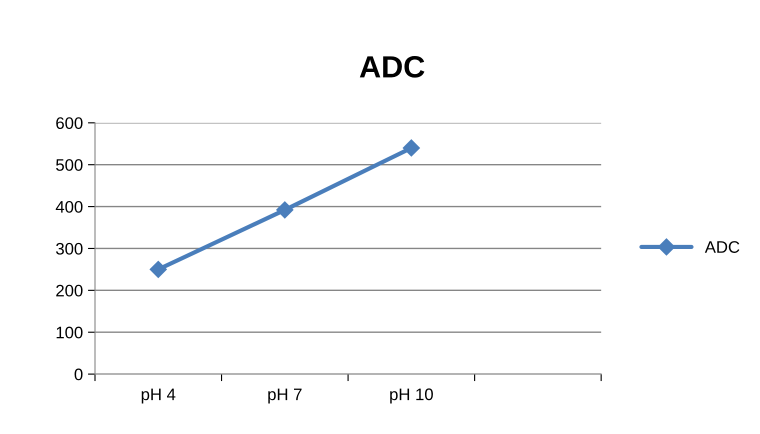 The height and width of the screenshot is (434, 760). Describe the element at coordinates (69, 165) in the screenshot. I see `y-tick-label: 500` at that location.